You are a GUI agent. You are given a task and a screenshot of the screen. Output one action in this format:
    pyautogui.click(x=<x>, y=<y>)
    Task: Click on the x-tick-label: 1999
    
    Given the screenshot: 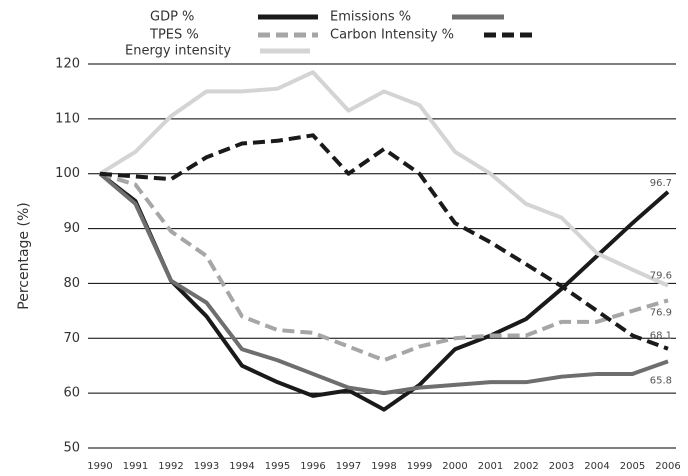 What is the action you would take?
    pyautogui.click(x=419, y=466)
    